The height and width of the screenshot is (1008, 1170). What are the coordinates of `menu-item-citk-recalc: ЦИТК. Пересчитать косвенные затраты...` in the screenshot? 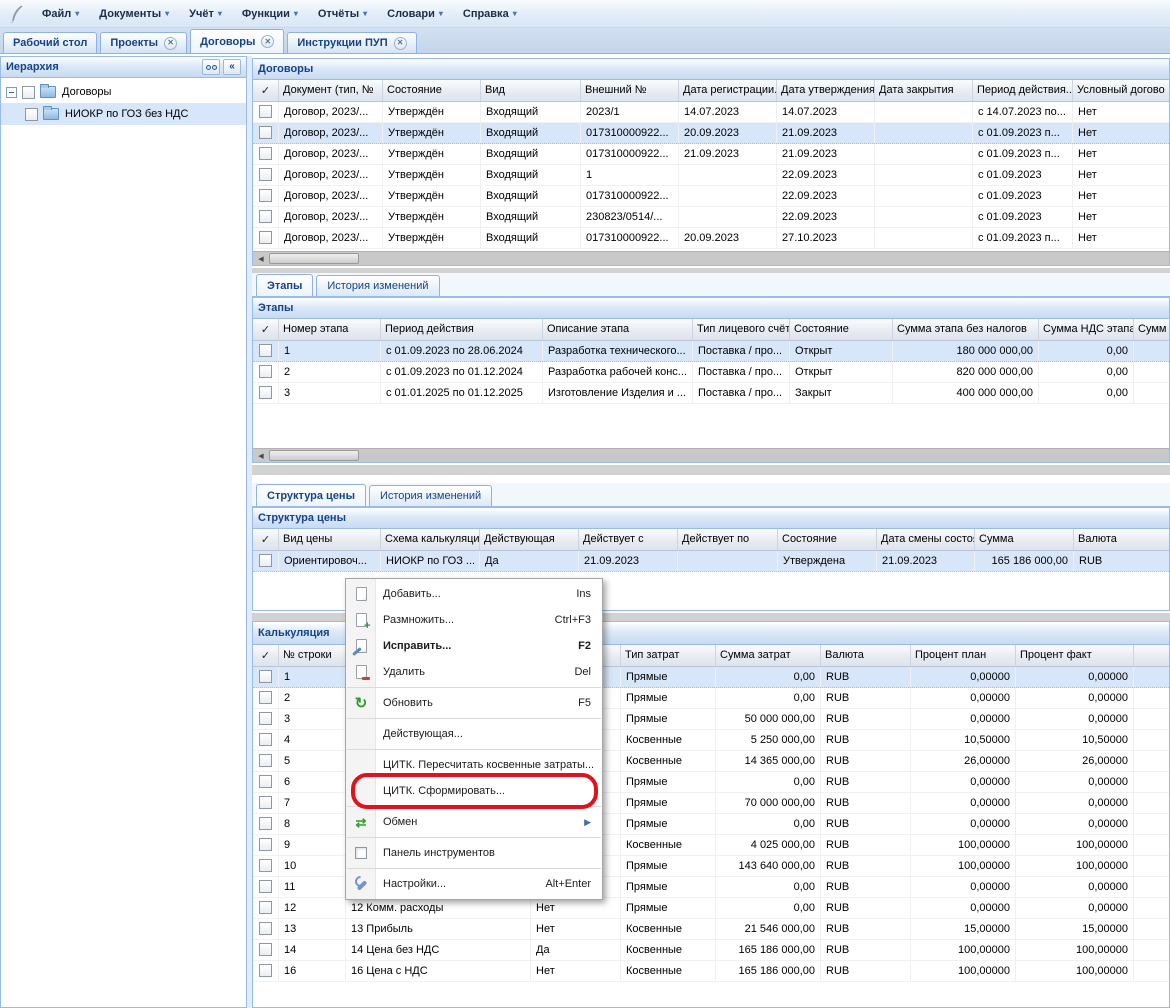 It's located at (474, 765).